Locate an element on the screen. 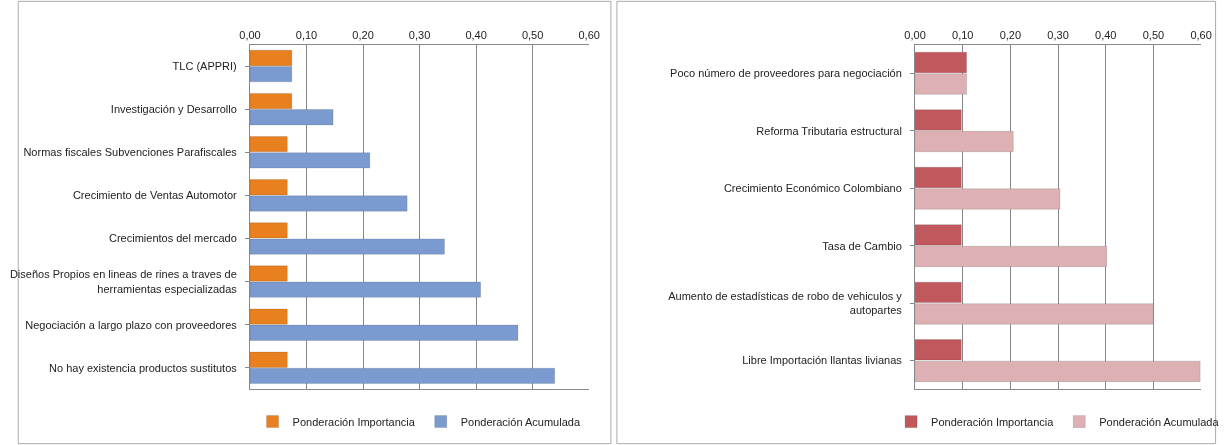 Image resolution: width=1229 pixels, height=445 pixels. y-tick-label: Poco número de proveedores para negociación is located at coordinates (786, 73).